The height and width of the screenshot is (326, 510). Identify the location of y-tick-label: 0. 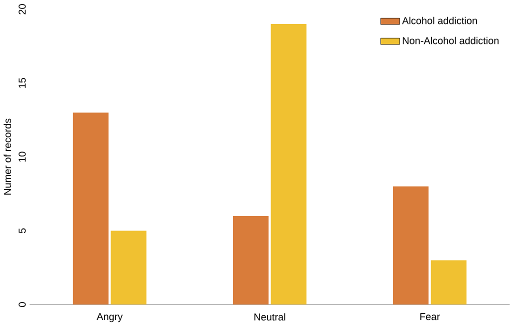
(22, 305).